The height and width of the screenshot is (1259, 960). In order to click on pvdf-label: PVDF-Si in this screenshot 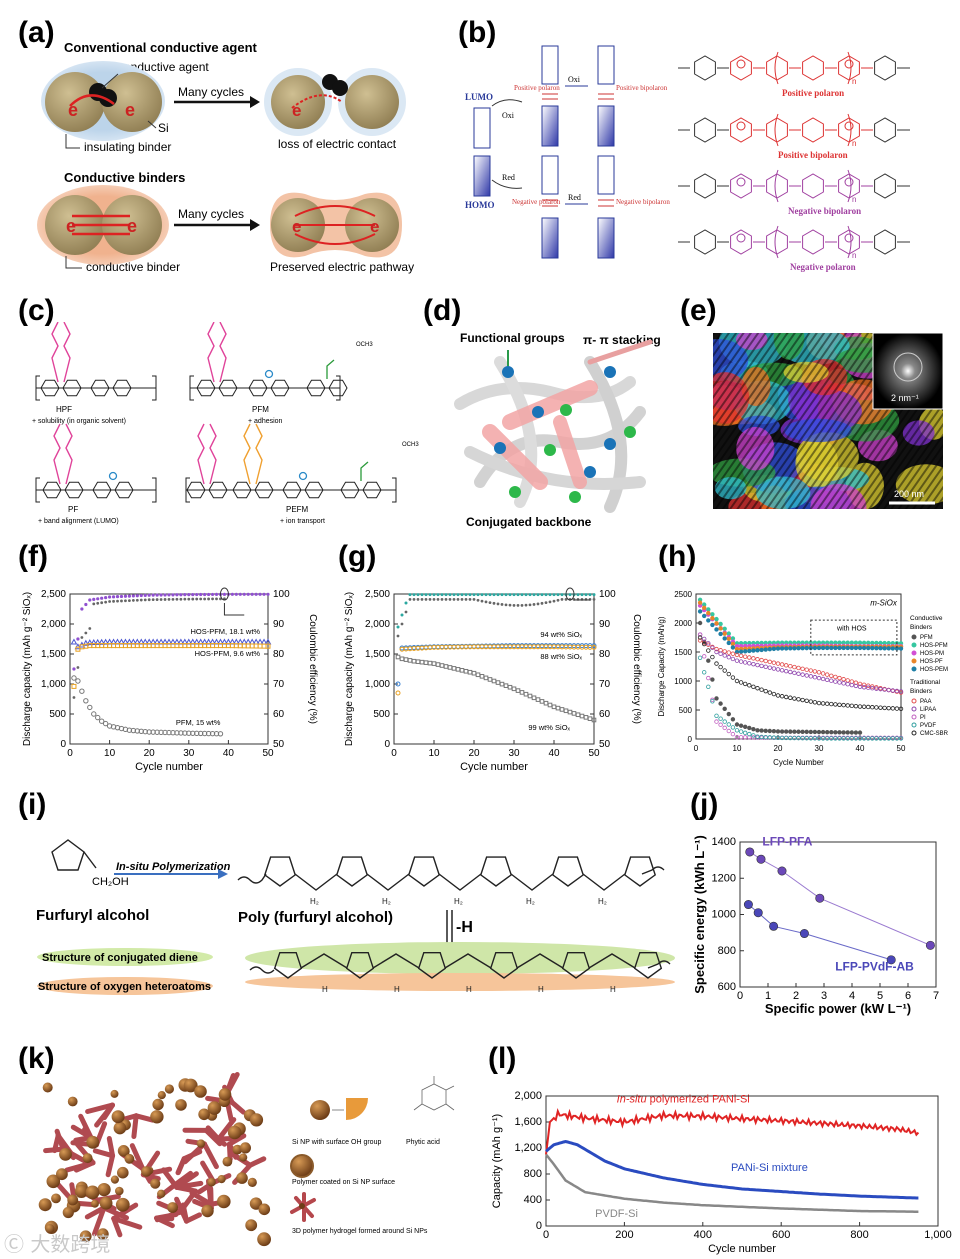, I will do `click(616, 1214)`.